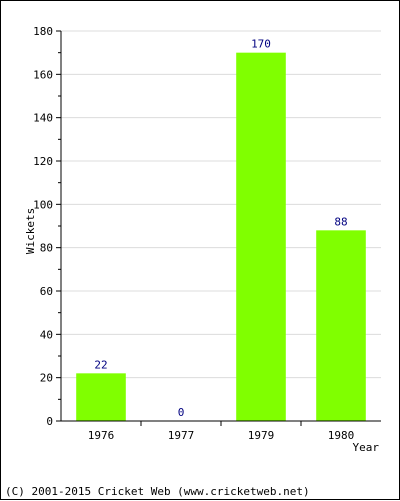  What do you see at coordinates (43, 118) in the screenshot?
I see `y-tick-label: 140` at bounding box center [43, 118].